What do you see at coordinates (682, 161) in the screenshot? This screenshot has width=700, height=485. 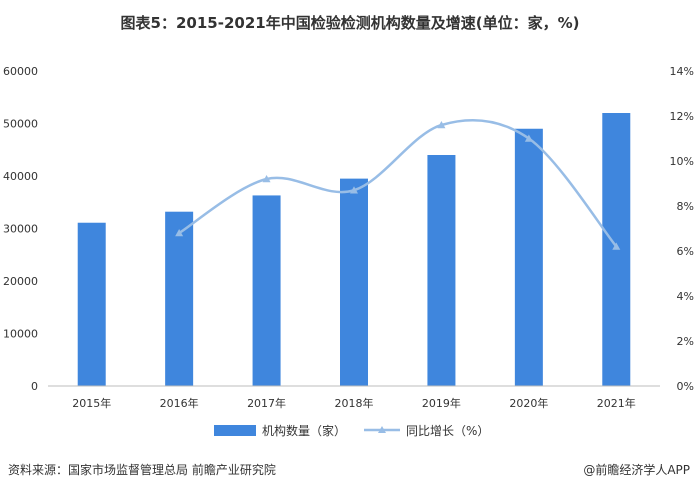 I see `right-y-tick-label: 10%` at bounding box center [682, 161].